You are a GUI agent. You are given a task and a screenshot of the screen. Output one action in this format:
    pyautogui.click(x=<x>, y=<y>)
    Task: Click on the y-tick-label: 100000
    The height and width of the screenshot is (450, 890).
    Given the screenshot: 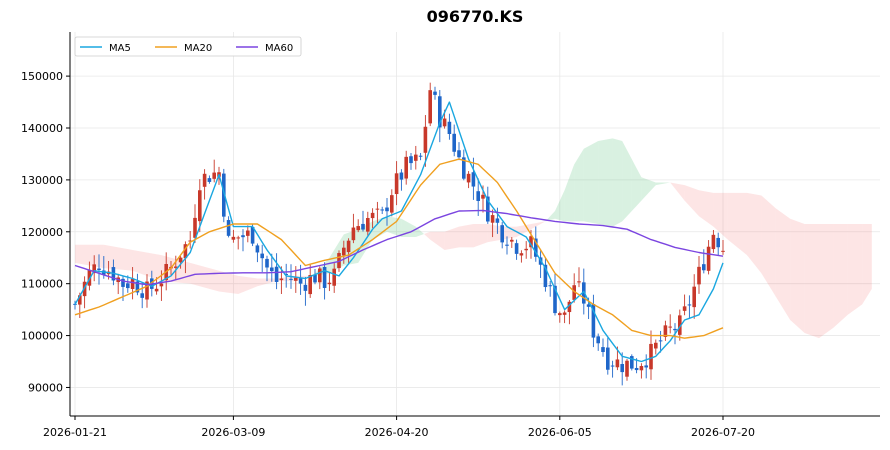 What is the action you would take?
    pyautogui.click(x=42, y=336)
    